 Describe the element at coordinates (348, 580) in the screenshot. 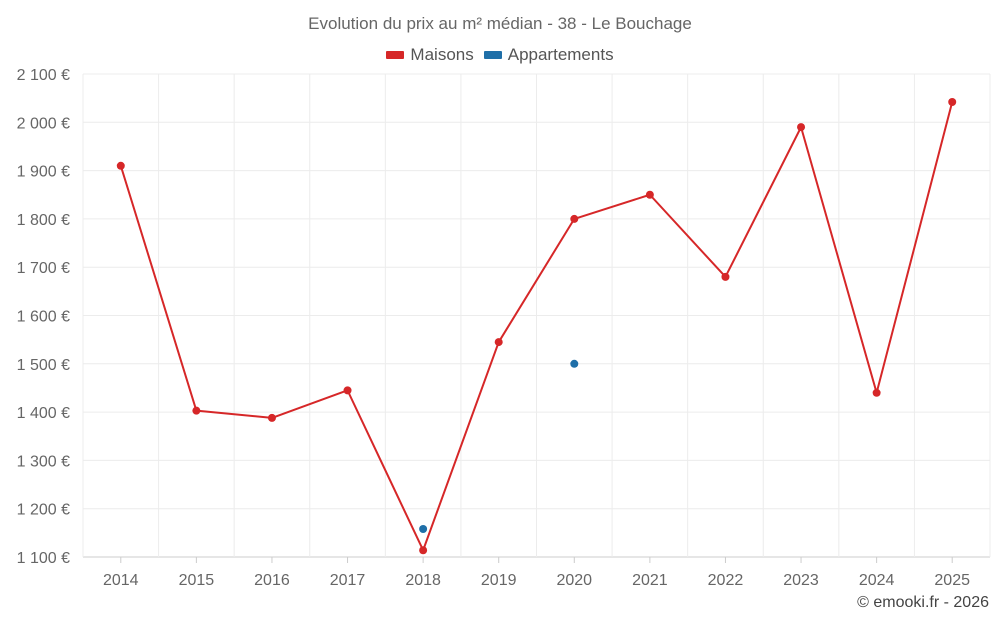

I see `x-tick-label: 2017` at that location.